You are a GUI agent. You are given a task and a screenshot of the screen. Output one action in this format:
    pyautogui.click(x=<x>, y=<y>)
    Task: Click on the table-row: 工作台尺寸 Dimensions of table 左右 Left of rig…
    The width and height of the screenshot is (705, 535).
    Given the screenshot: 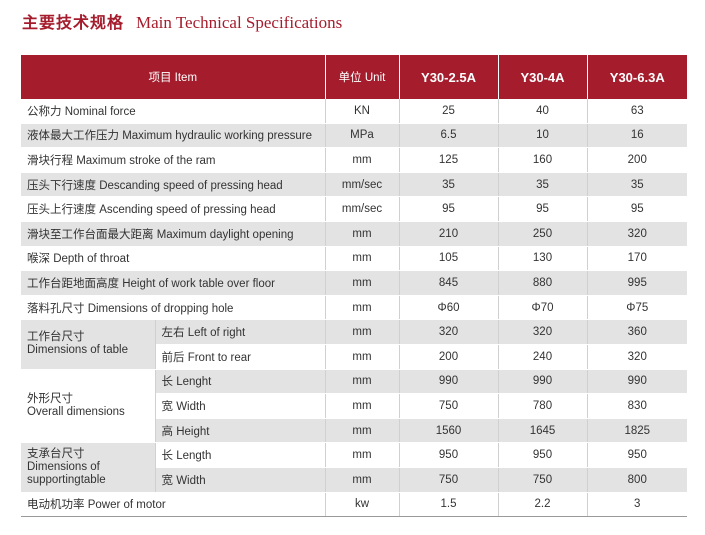 What is the action you would take?
    pyautogui.click(x=354, y=344)
    